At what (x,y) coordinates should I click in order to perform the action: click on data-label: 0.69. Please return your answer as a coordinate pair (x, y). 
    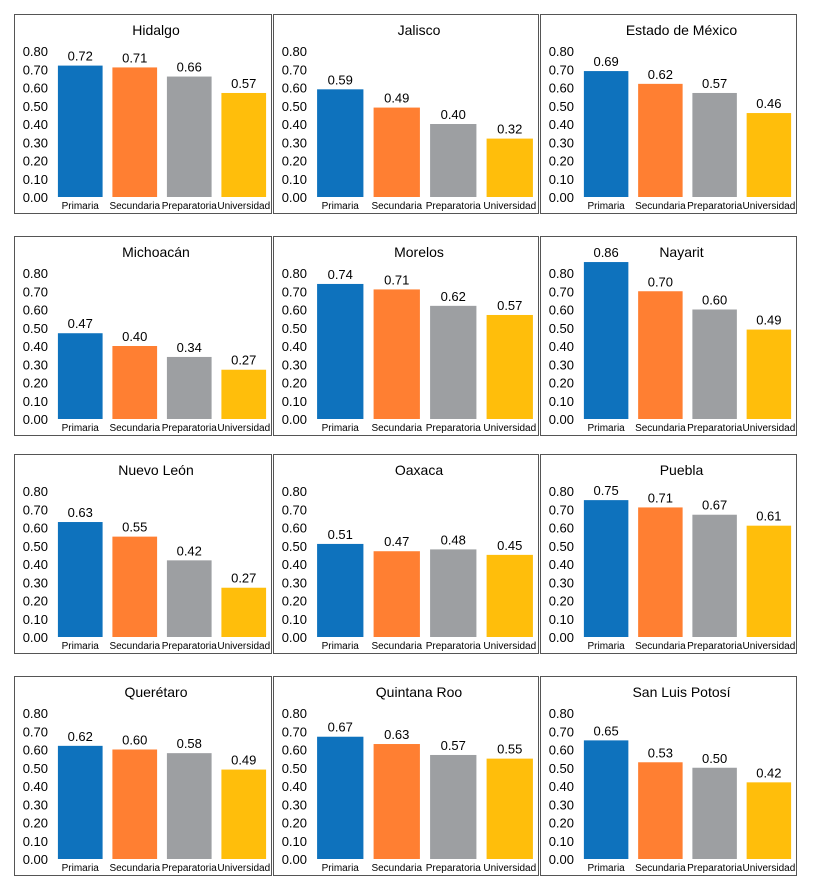
    Looking at the image, I should click on (605, 61).